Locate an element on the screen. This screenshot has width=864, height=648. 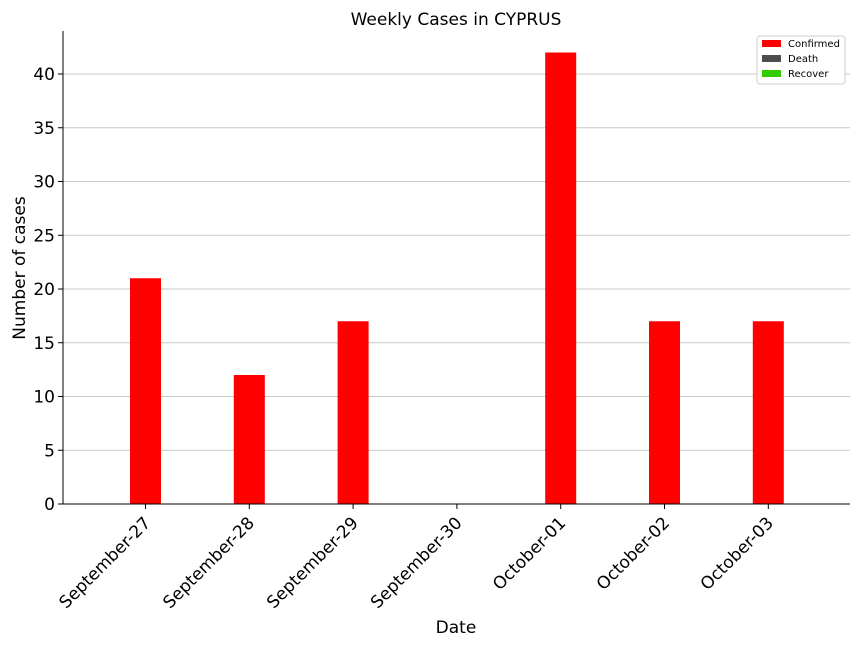
legend: Confirmed Death Recover is located at coordinates (801, 60).